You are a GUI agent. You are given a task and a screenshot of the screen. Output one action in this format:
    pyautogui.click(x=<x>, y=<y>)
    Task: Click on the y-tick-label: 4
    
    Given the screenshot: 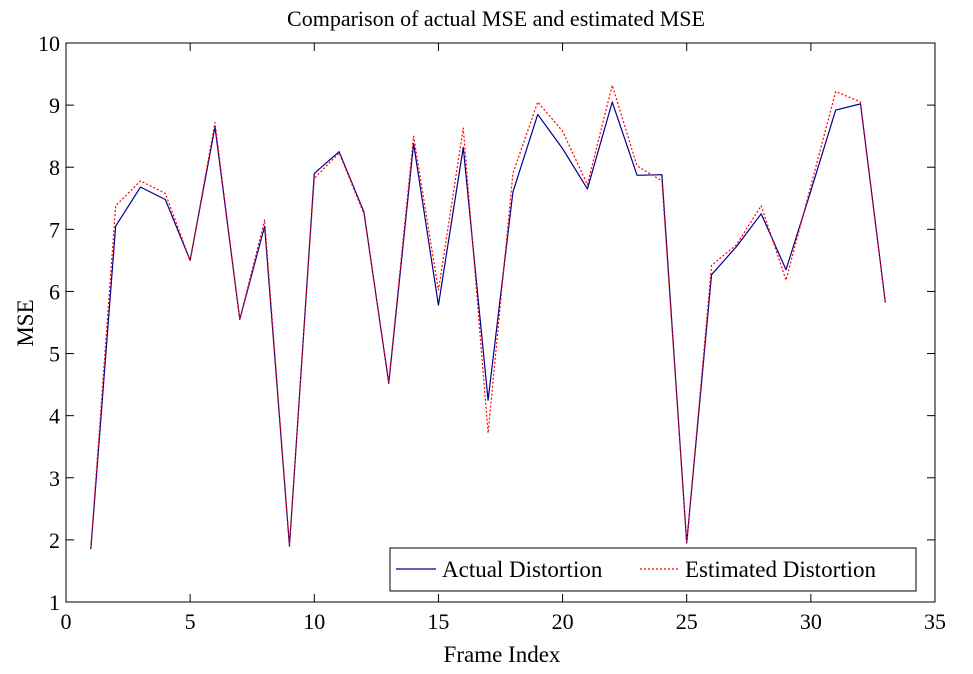 What is the action you would take?
    pyautogui.click(x=54, y=416)
    